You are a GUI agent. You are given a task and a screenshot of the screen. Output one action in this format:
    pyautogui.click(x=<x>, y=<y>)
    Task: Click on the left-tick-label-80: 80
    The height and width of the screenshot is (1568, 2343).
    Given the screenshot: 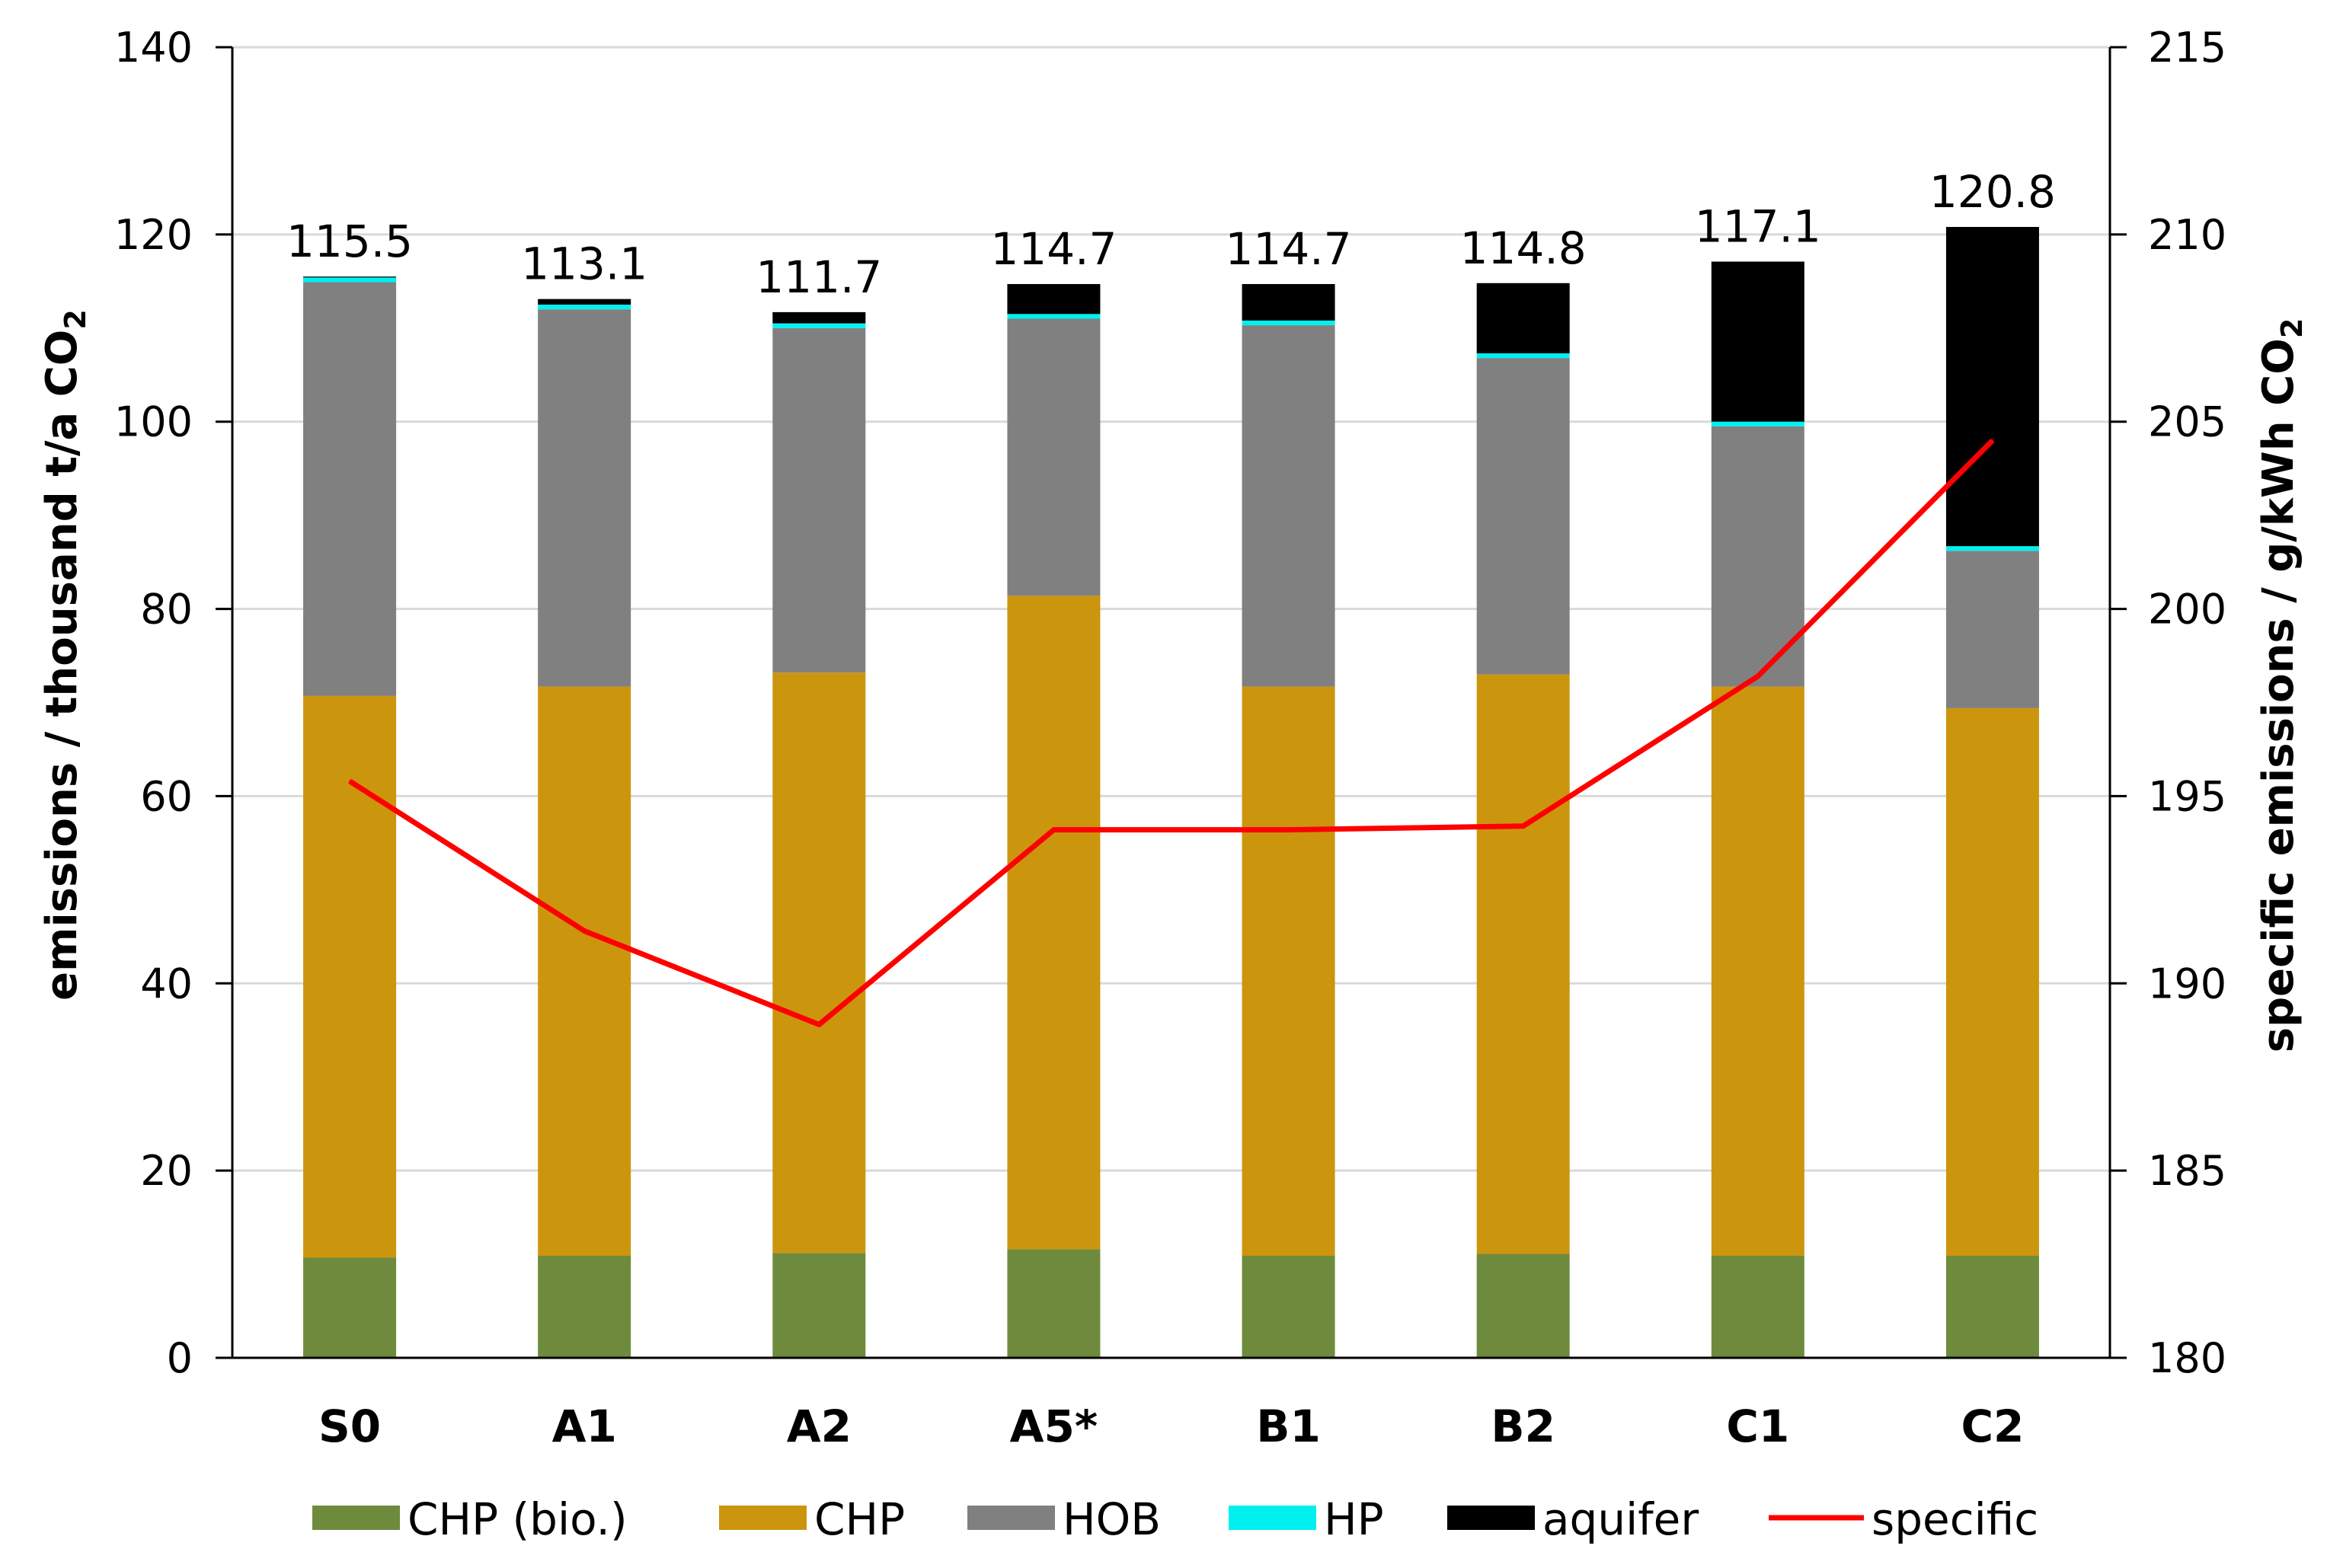 What is the action you would take?
    pyautogui.click(x=166, y=610)
    